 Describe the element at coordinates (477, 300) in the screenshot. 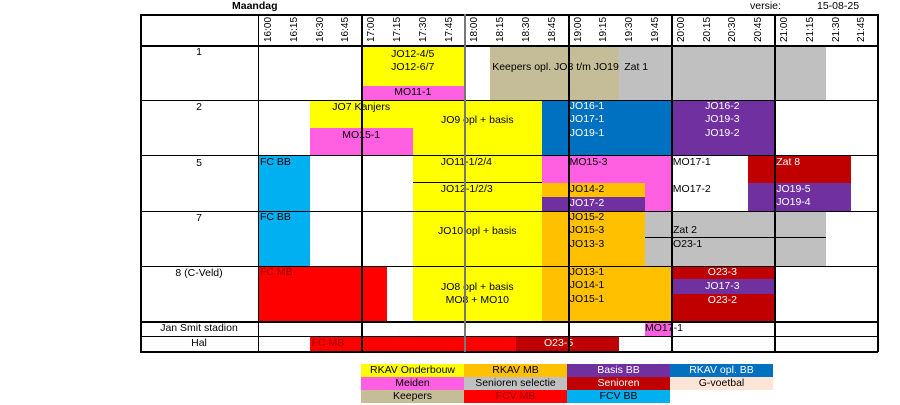

I see `team-label: MO8 + MO10` at that location.